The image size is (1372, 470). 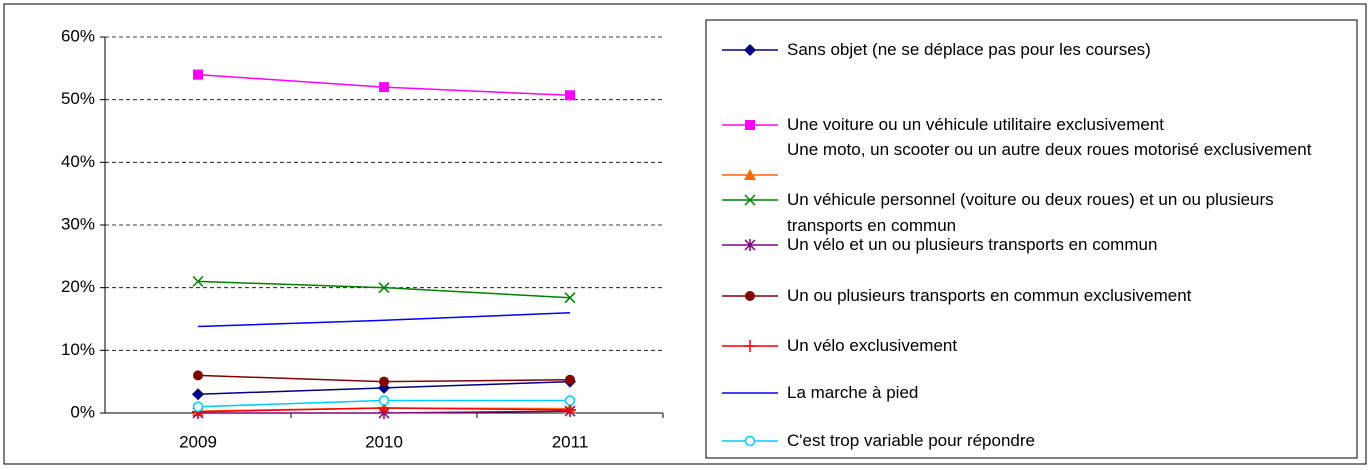 What do you see at coordinates (78, 98) in the screenshot?
I see `y-tick-label: 50%` at bounding box center [78, 98].